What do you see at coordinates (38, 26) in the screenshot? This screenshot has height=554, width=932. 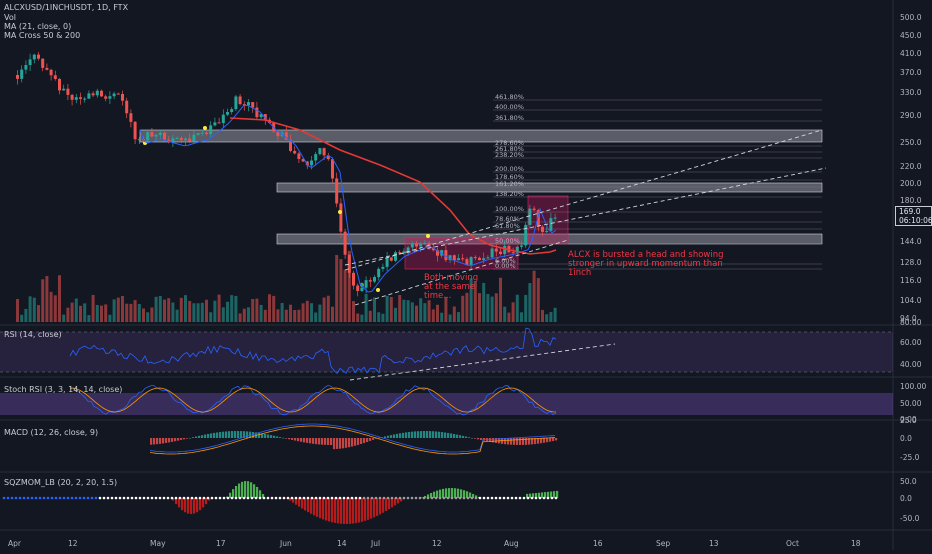 I see `legend-ma: MA (21, close, 0)` at bounding box center [38, 26].